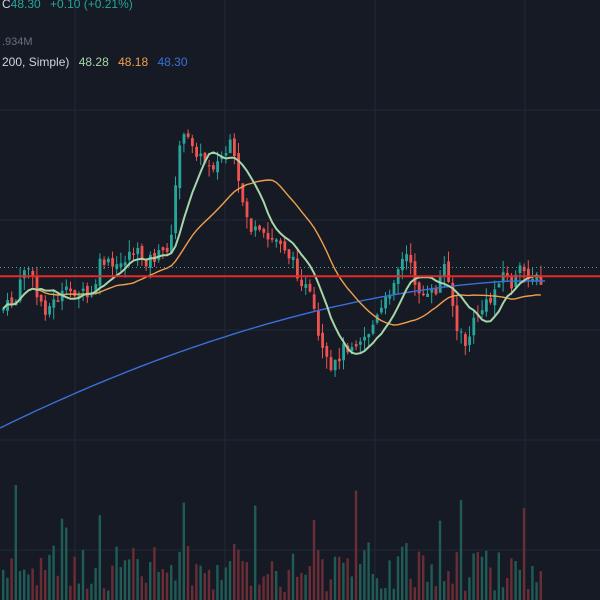 This screenshot has height=600, width=600. I want to click on ma-label: 200, Simple), so click(36, 62).